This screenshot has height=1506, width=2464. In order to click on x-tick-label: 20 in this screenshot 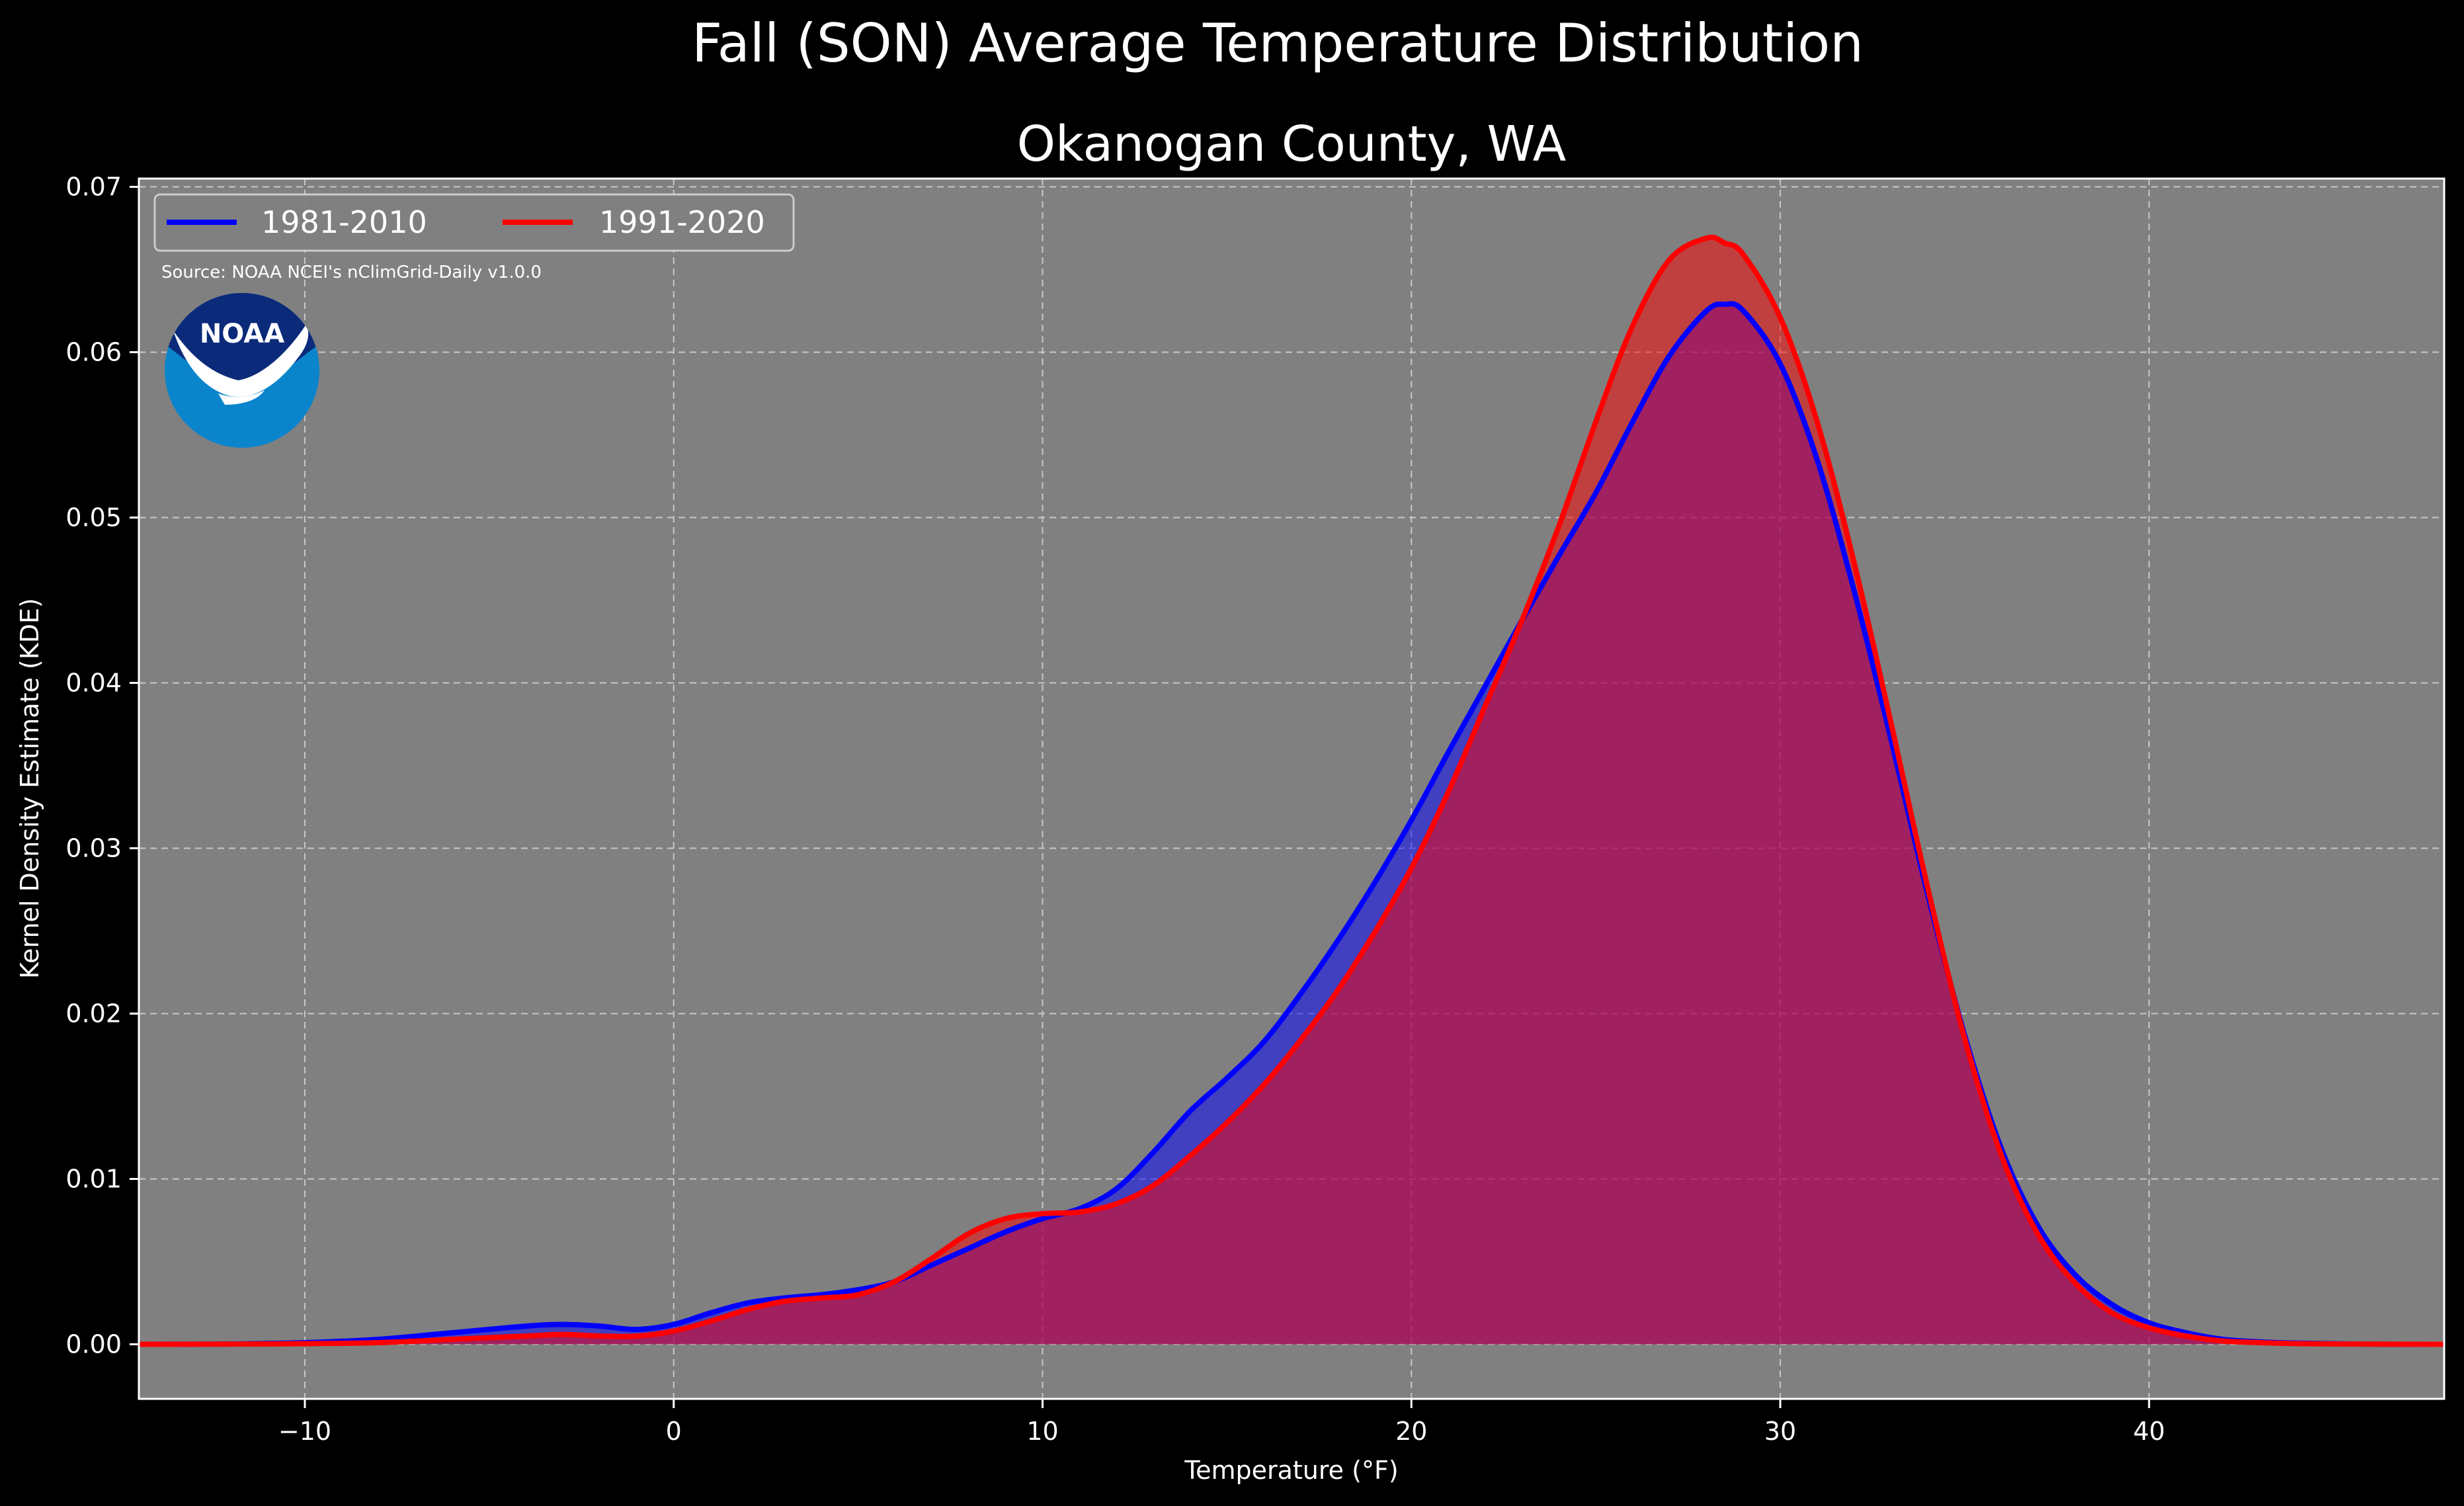, I will do `click(1411, 1432)`.